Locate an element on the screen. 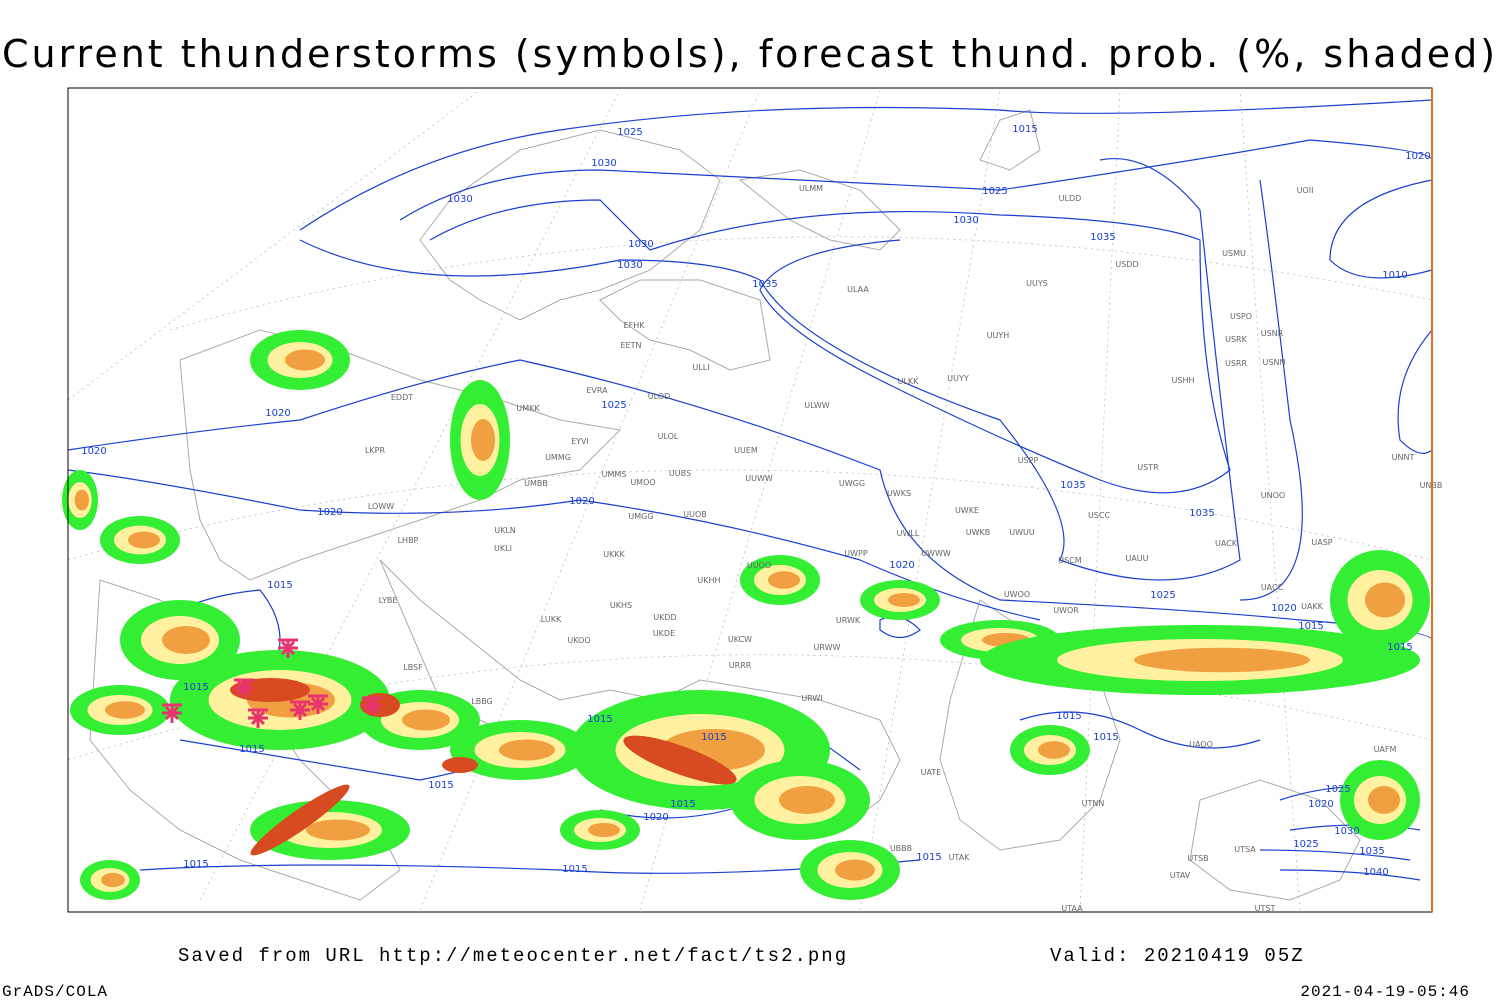 The height and width of the screenshot is (1000, 1500). station-label: UKDE is located at coordinates (664, 633).